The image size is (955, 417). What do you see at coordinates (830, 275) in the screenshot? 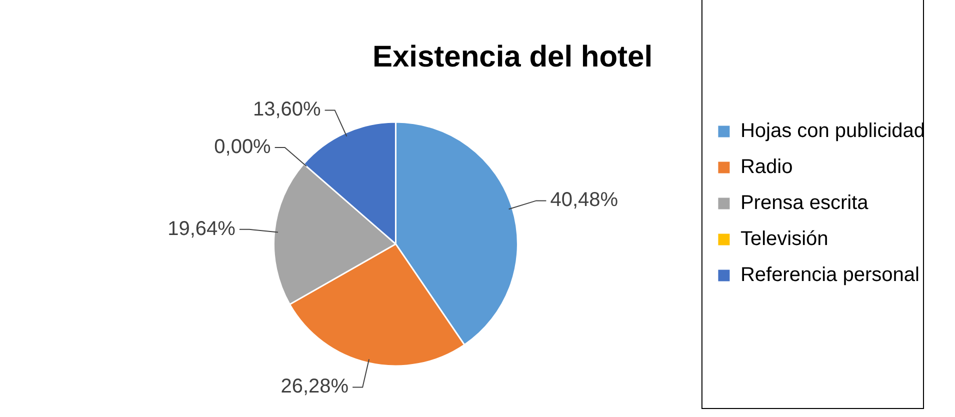
I see `legend-label: Referencia personal` at bounding box center [830, 275].